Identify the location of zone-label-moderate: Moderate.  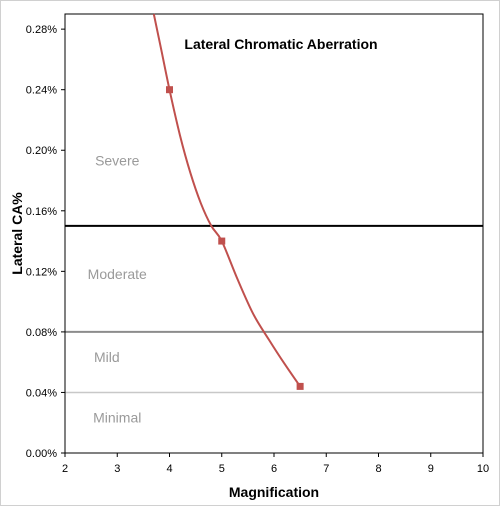
(117, 274).